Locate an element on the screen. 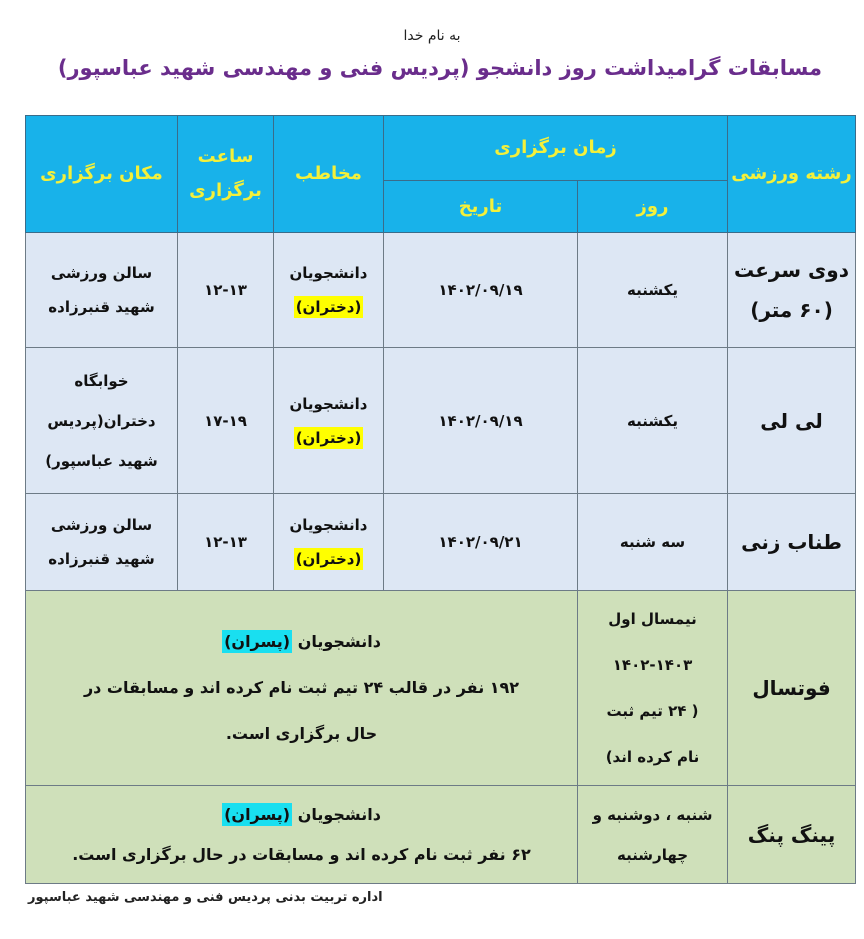  day-cell: سه شنبه is located at coordinates (653, 542).